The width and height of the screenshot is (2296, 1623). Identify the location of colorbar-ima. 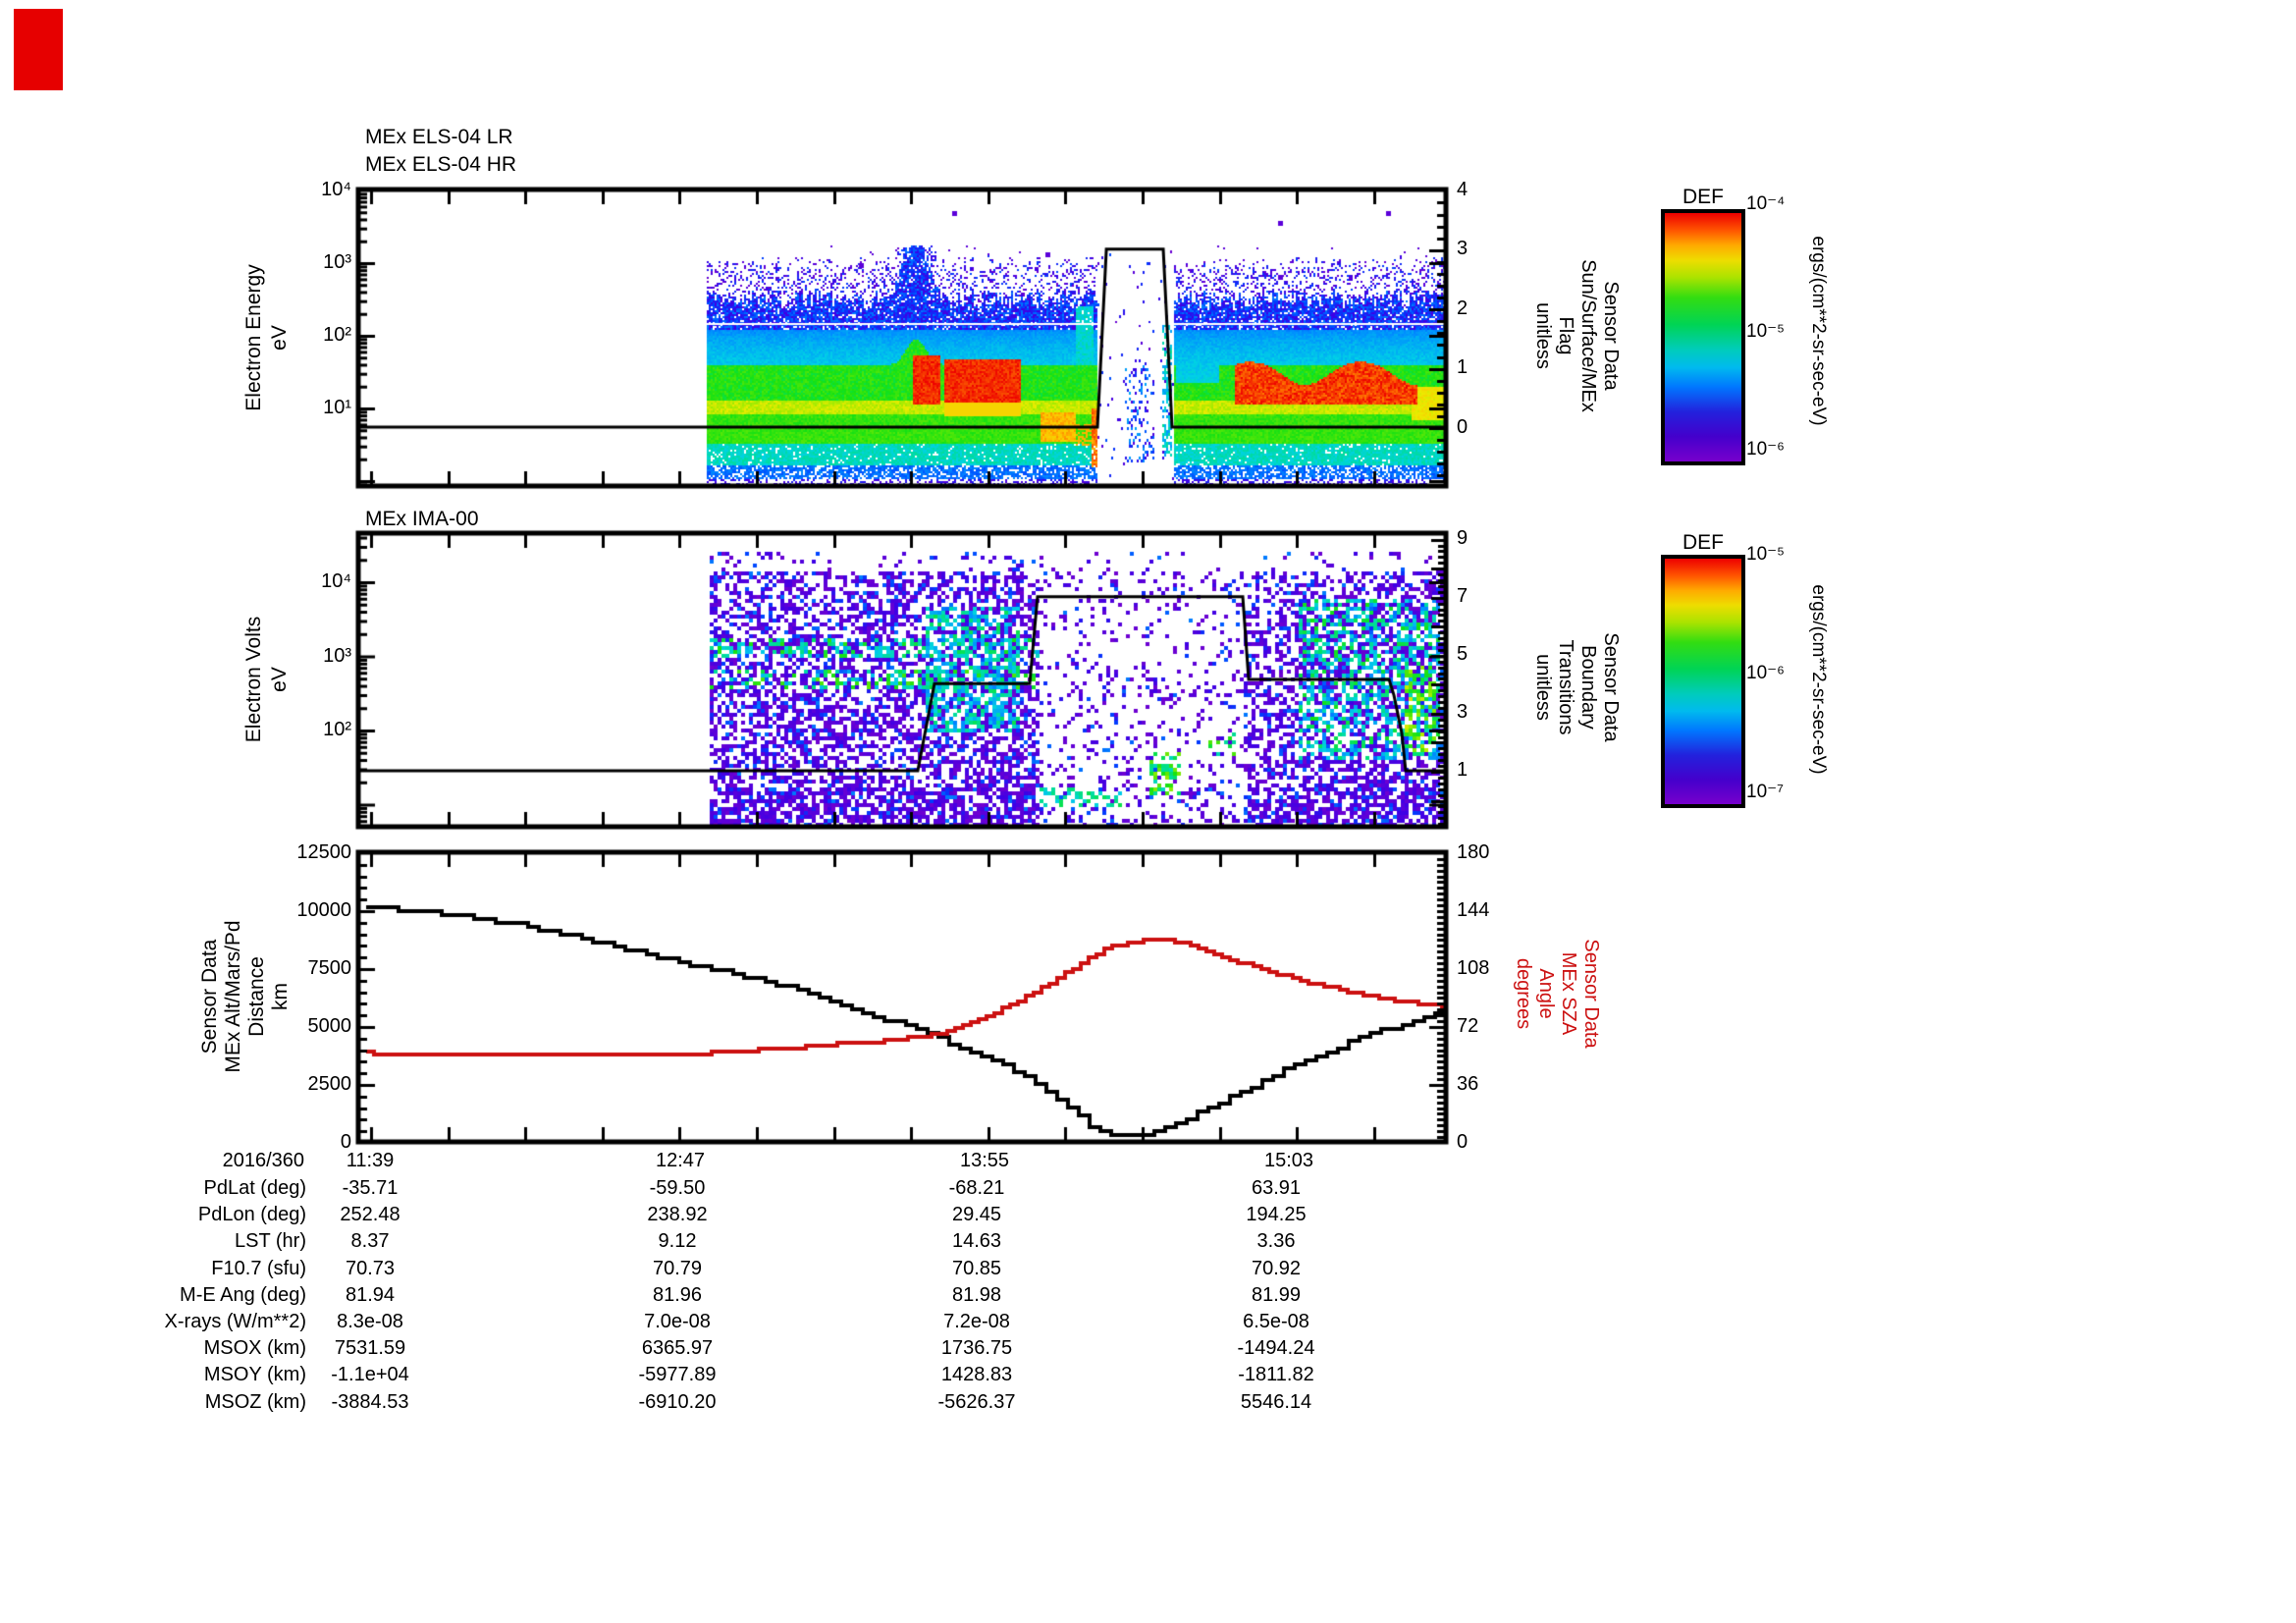
(1703, 681).